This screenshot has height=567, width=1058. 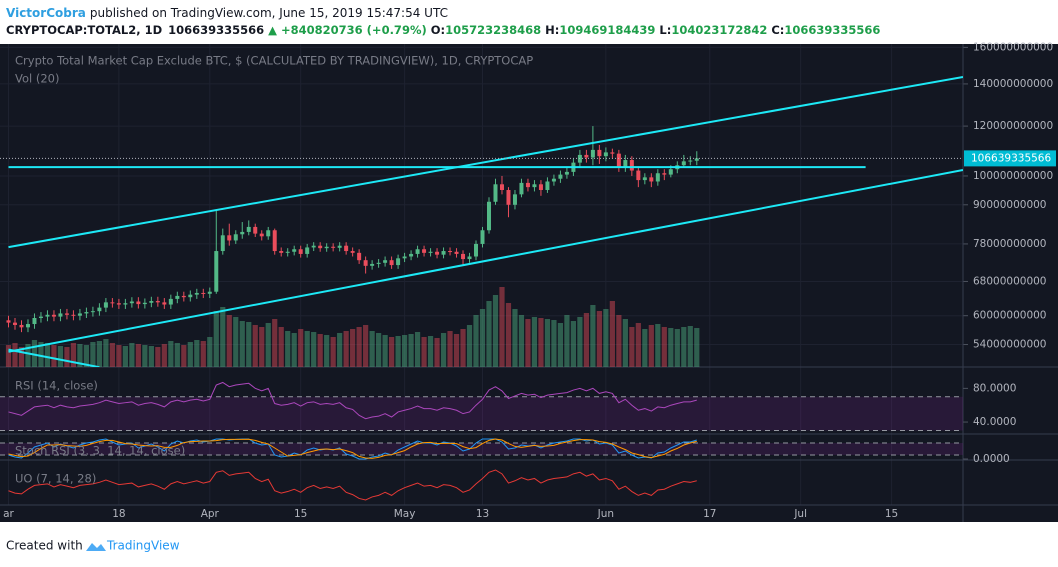 What do you see at coordinates (1013, 126) in the screenshot?
I see `y-tick-label: 120000000000` at bounding box center [1013, 126].